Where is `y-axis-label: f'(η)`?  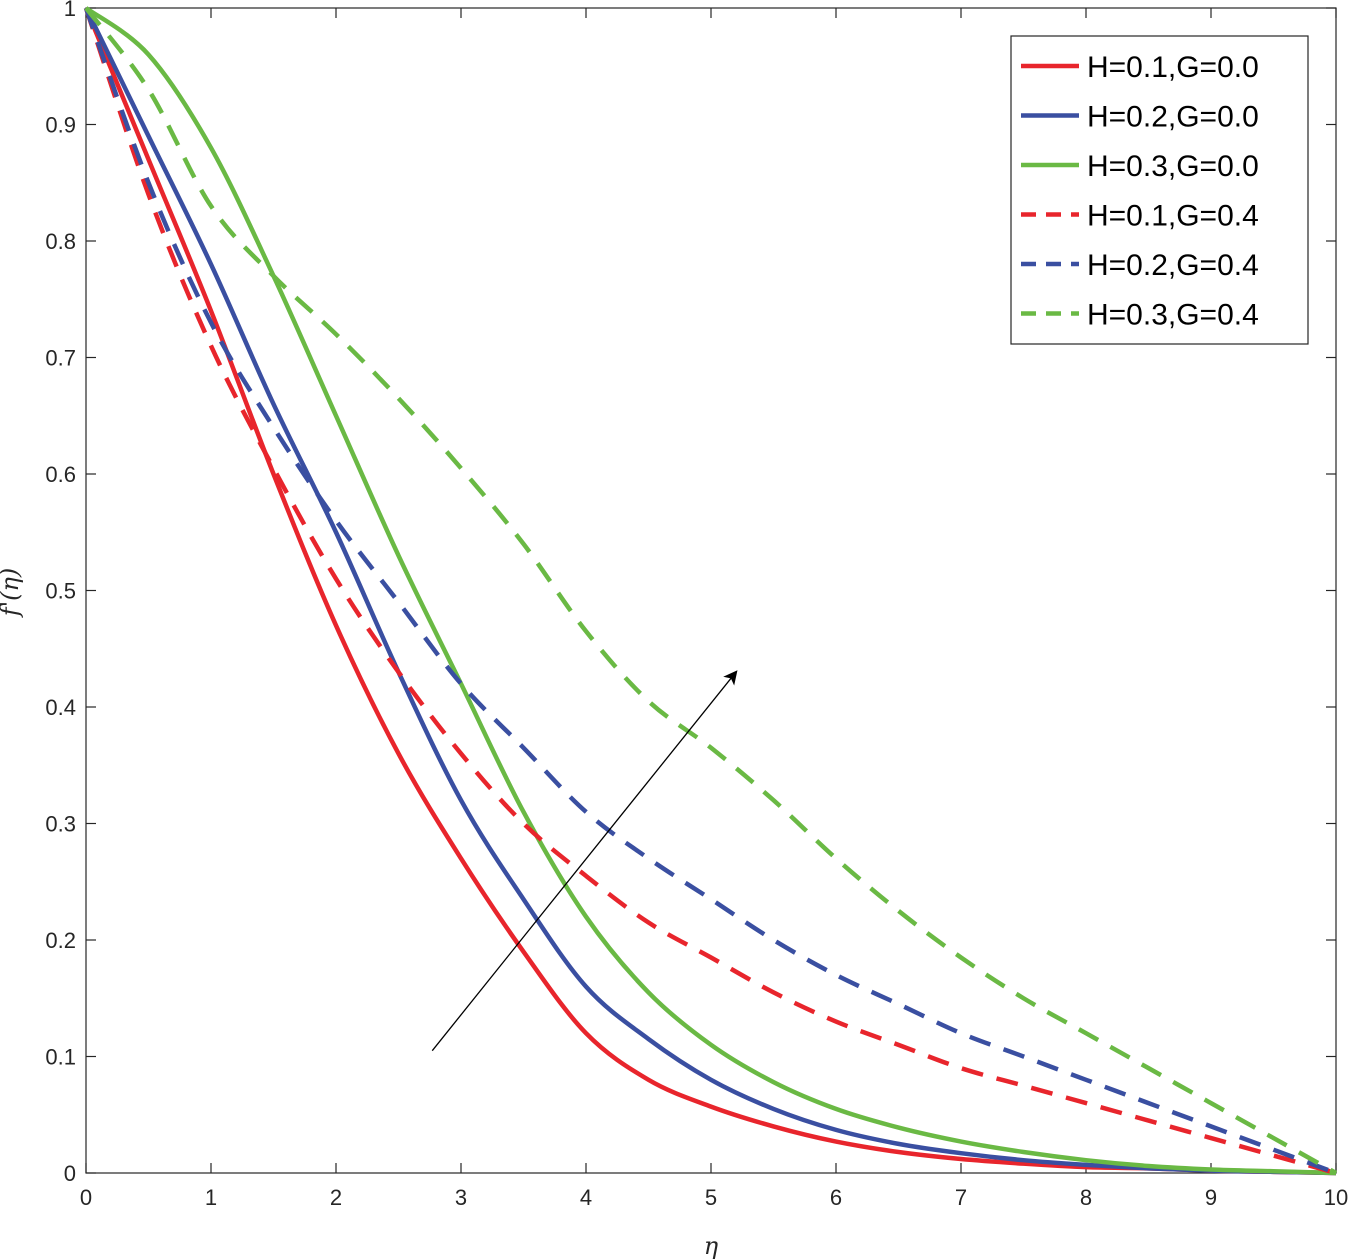
y-axis-label: f'(η) is located at coordinates (12, 593).